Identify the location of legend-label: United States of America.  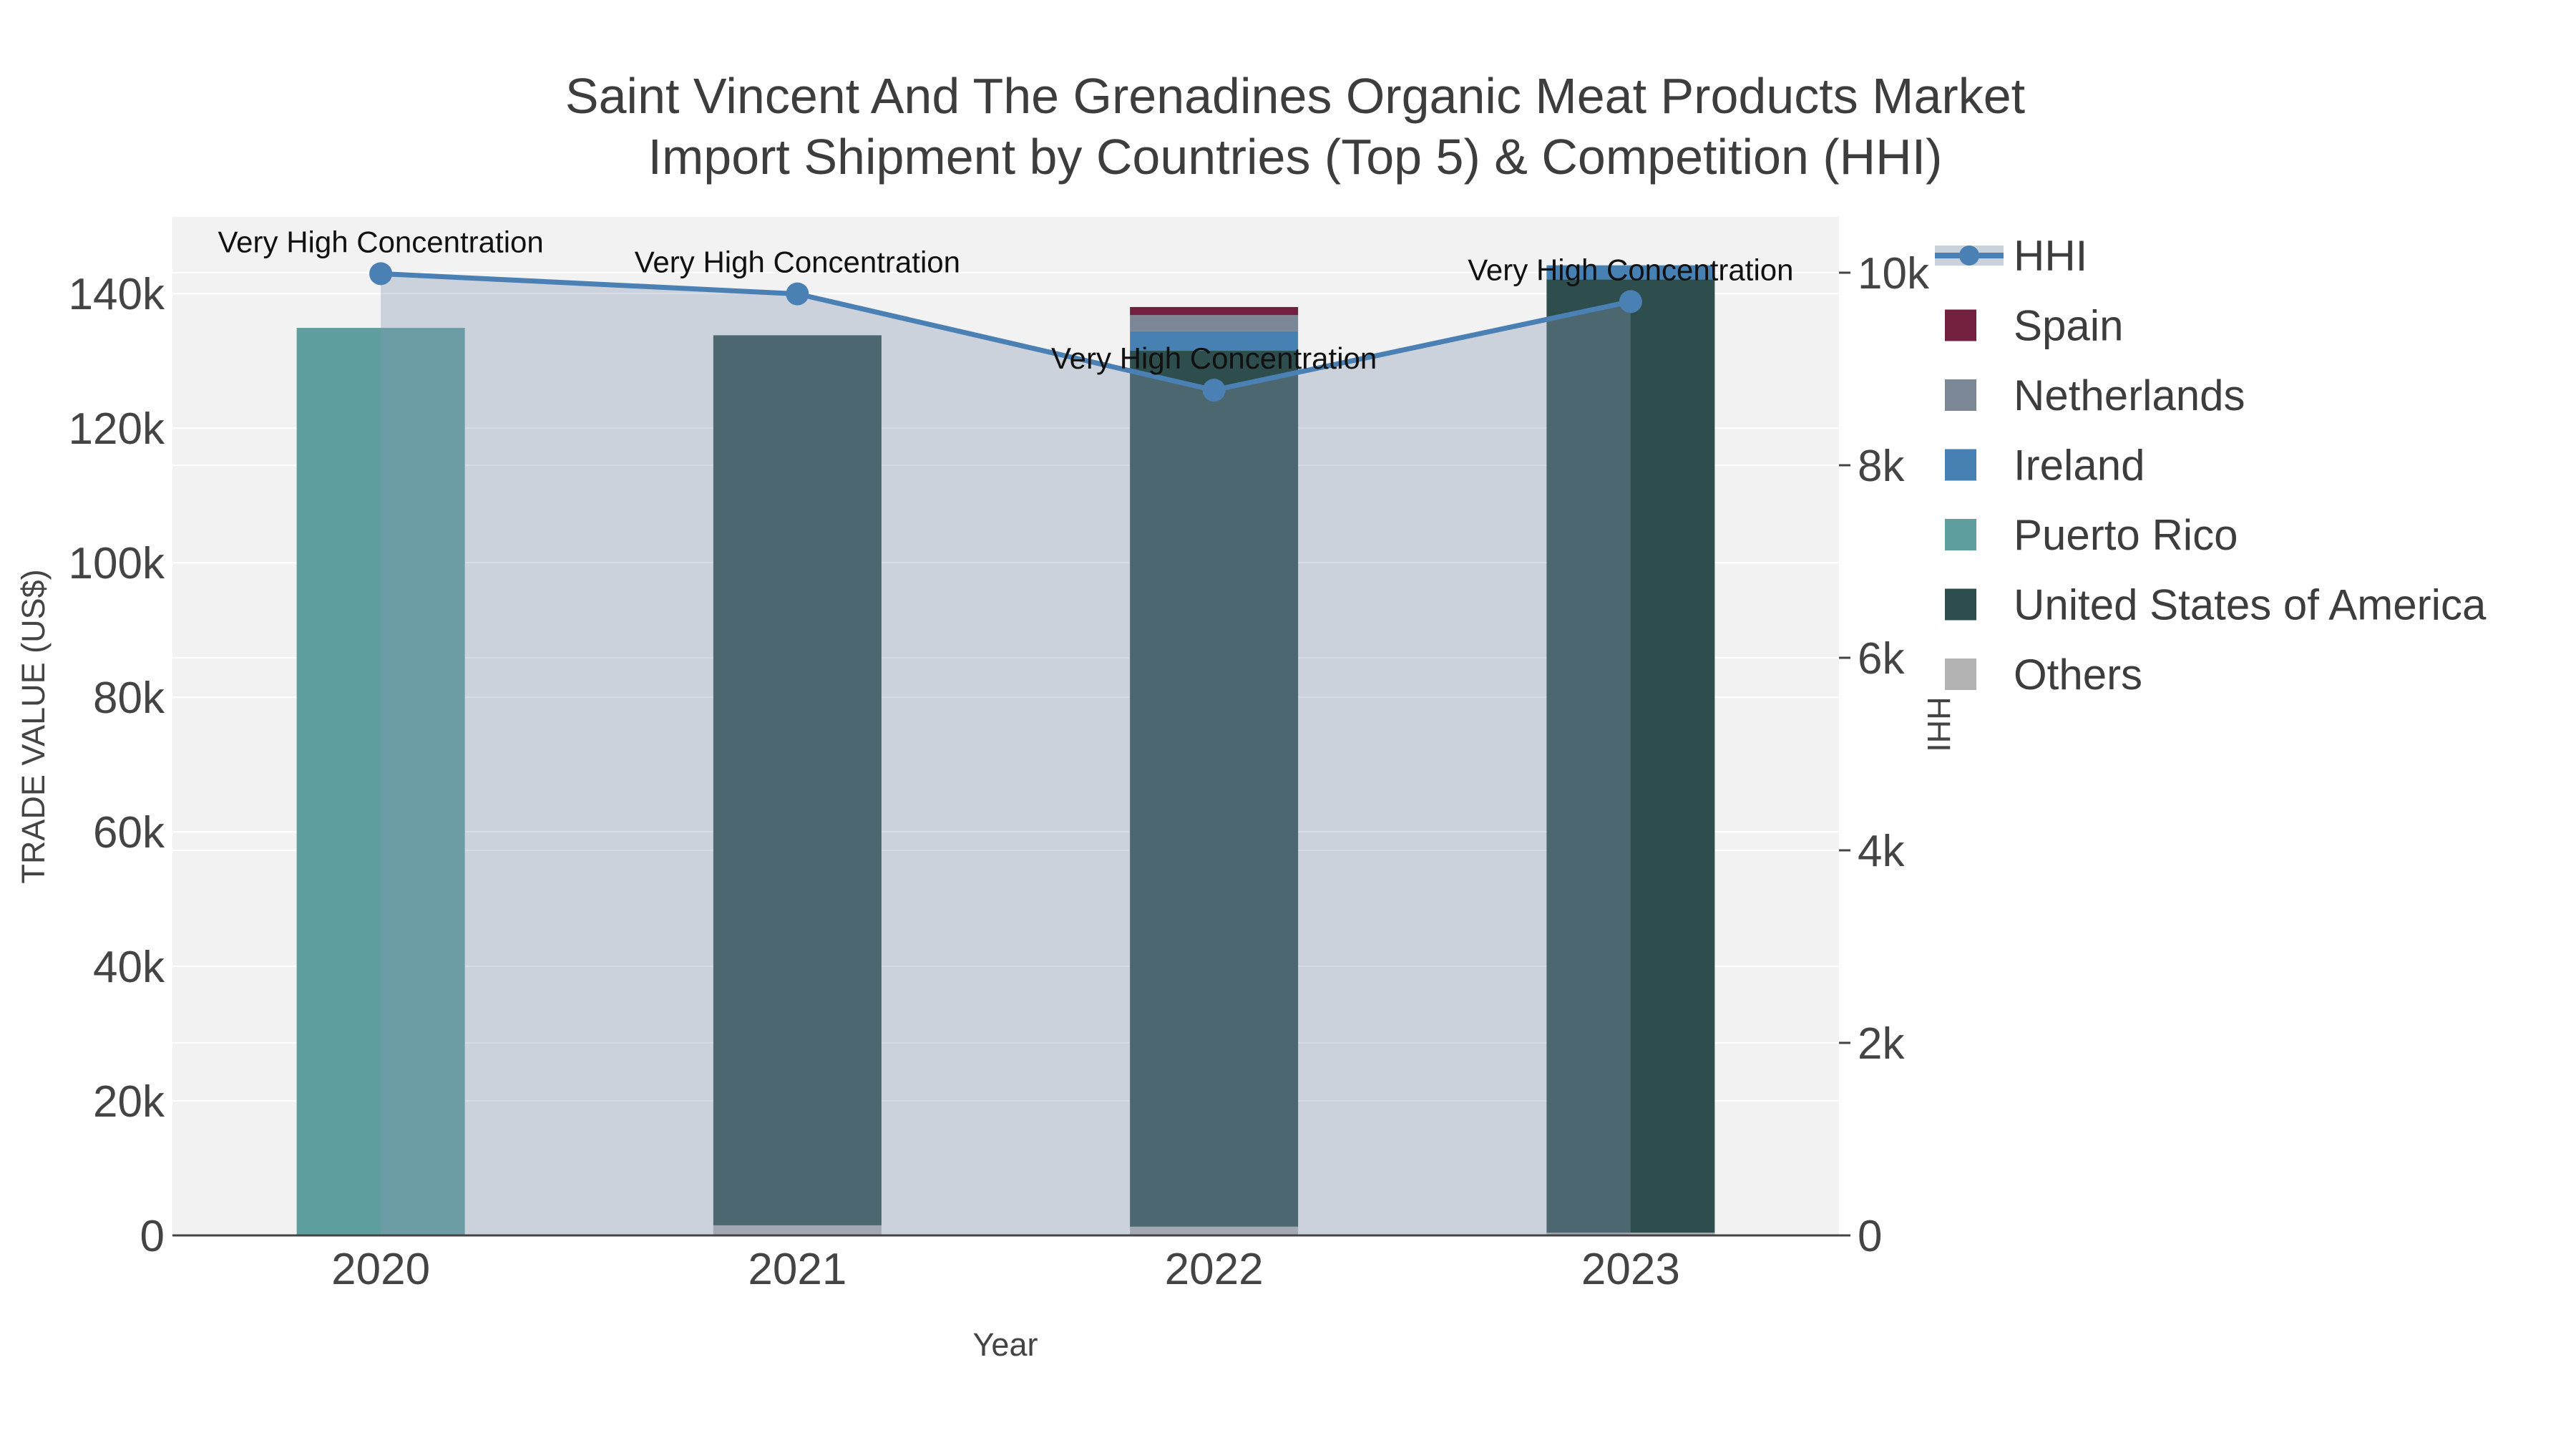
(2250, 605).